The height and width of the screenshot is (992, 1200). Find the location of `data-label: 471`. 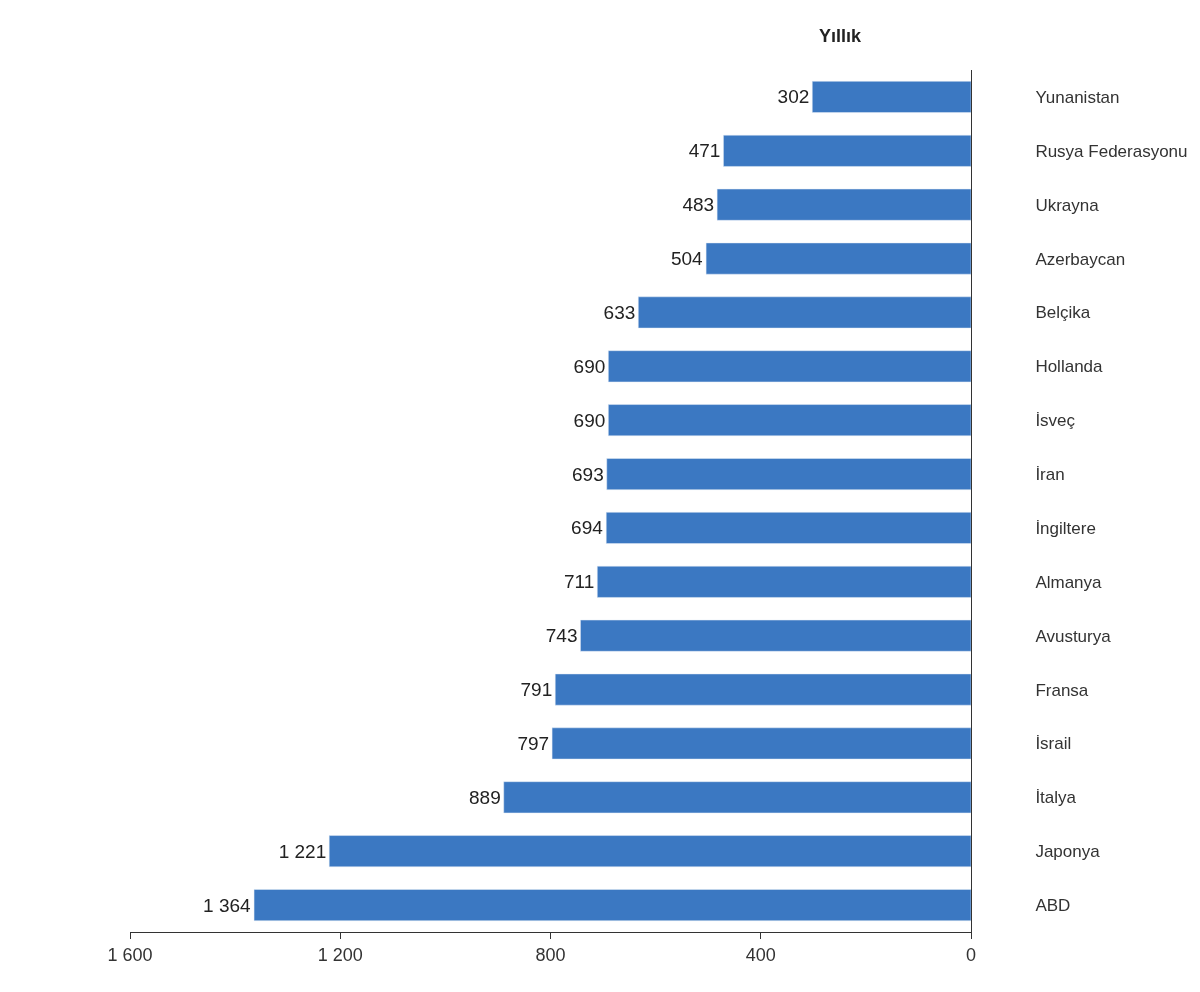

data-label: 471 is located at coordinates (704, 151).